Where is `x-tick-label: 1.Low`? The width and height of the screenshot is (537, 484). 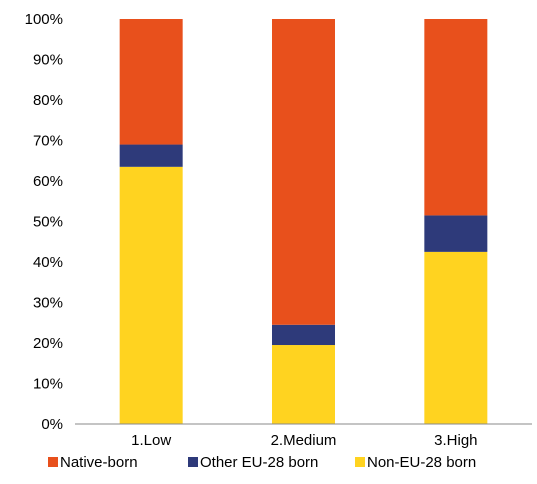 x-tick-label: 1.Low is located at coordinates (151, 440).